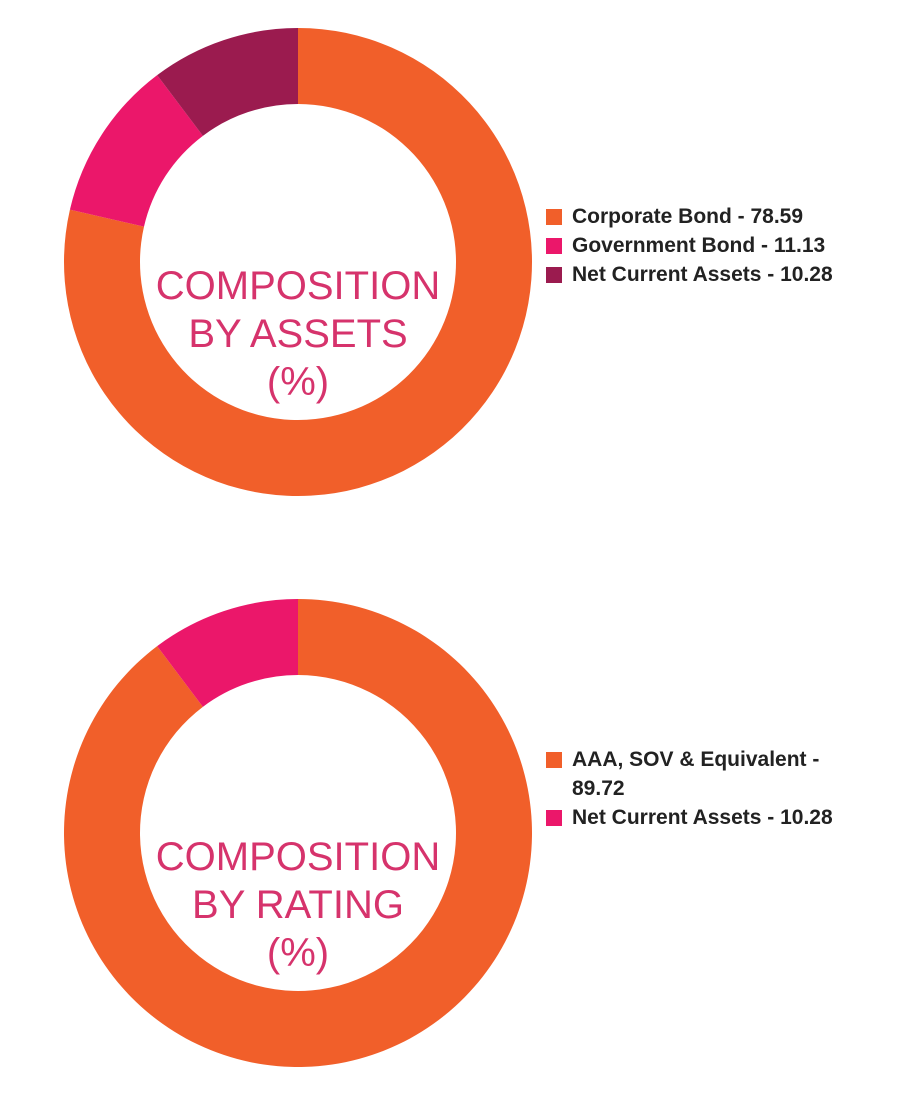 Image resolution: width=909 pixels, height=1098 pixels. Describe the element at coordinates (688, 216) in the screenshot. I see `legend-label: Corporate Bond - 78.59` at that location.